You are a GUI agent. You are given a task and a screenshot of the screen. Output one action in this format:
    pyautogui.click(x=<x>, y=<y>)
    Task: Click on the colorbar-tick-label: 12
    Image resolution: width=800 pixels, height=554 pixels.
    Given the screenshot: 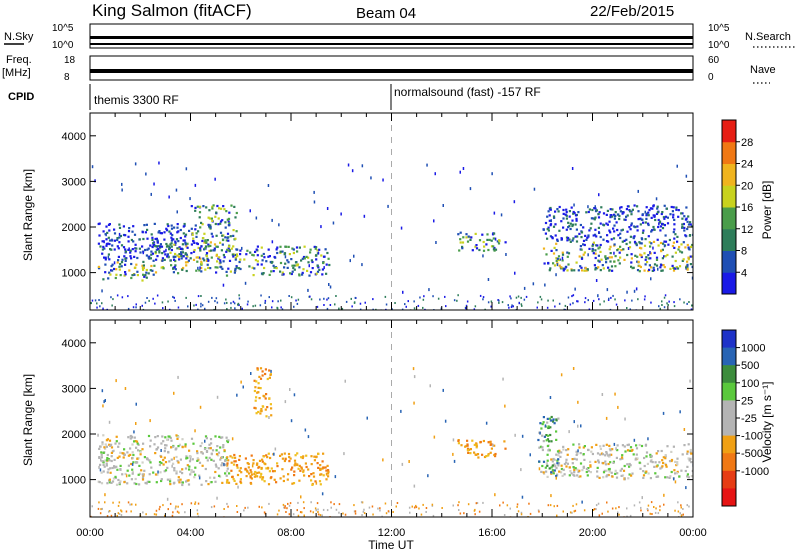 What is the action you would take?
    pyautogui.click(x=747, y=230)
    